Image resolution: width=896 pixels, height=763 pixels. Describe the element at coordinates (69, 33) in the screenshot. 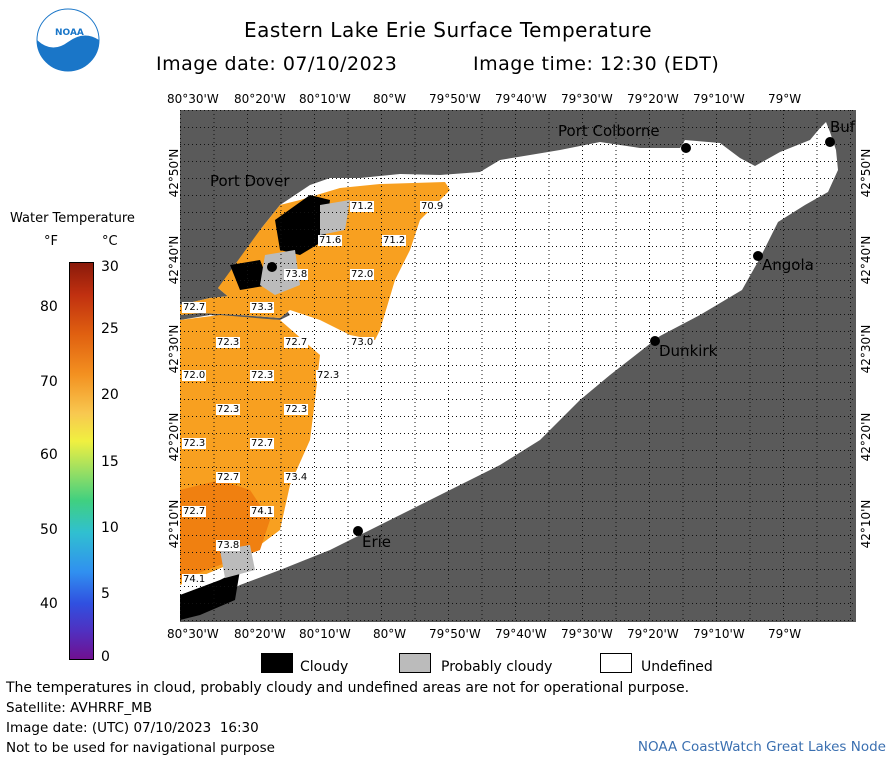

I see `logo-text: NOAA` at that location.